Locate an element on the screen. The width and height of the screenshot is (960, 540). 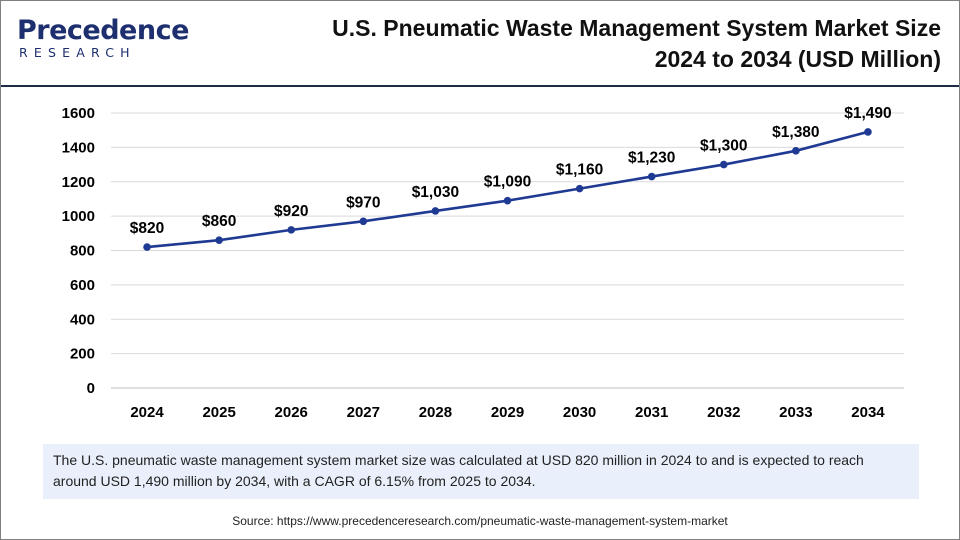
logo-wordmark: Precedence is located at coordinates (103, 30).